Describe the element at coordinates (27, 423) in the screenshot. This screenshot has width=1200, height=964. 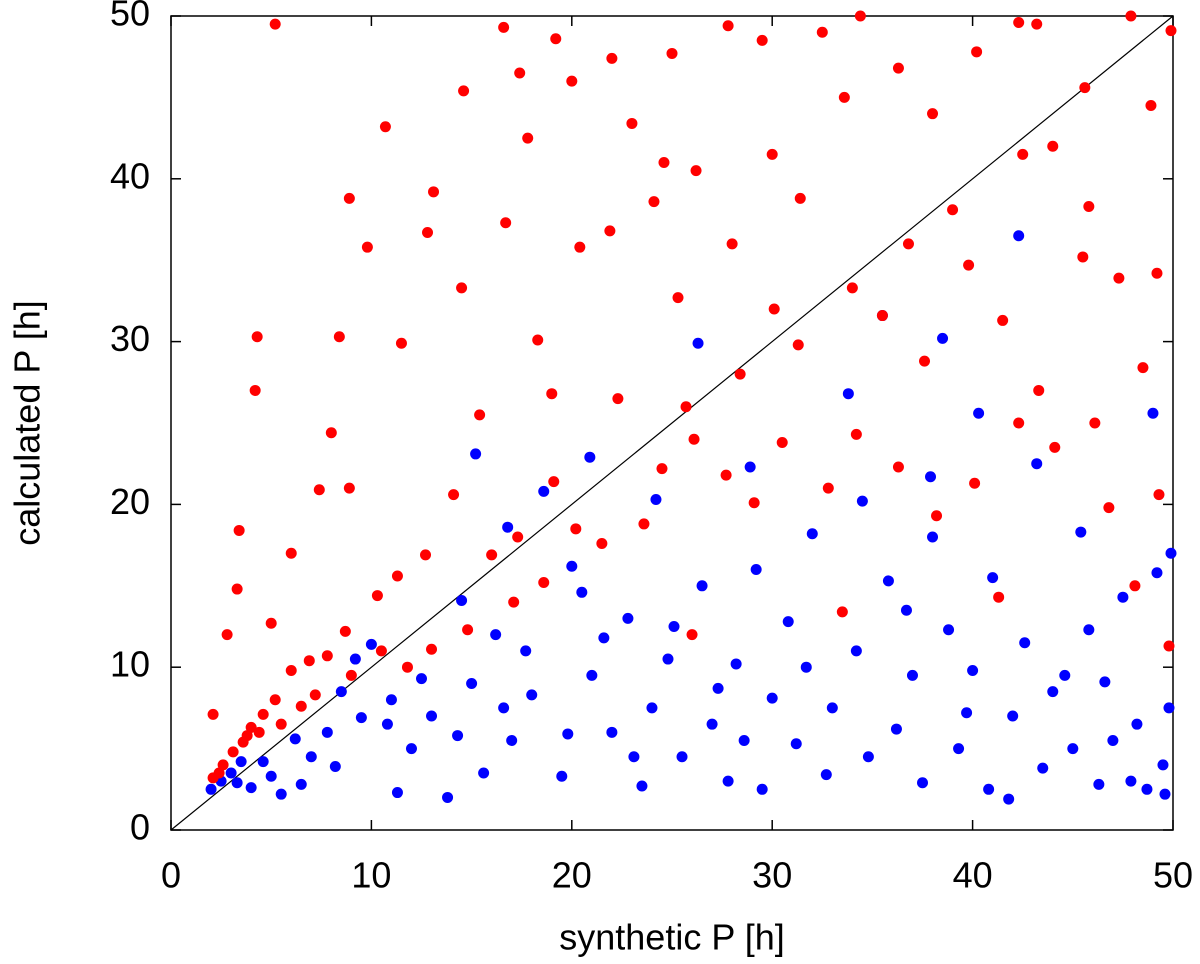
I see `y-axis-label: calculated P [h]` at that location.